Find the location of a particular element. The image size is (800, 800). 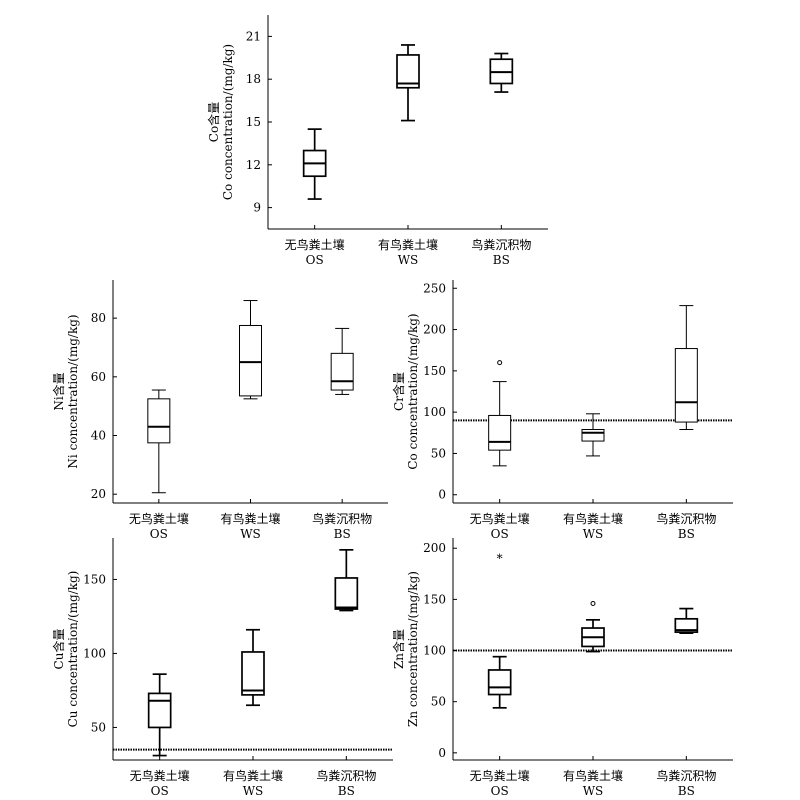

y-tick-label: 40 is located at coordinates (98, 436).